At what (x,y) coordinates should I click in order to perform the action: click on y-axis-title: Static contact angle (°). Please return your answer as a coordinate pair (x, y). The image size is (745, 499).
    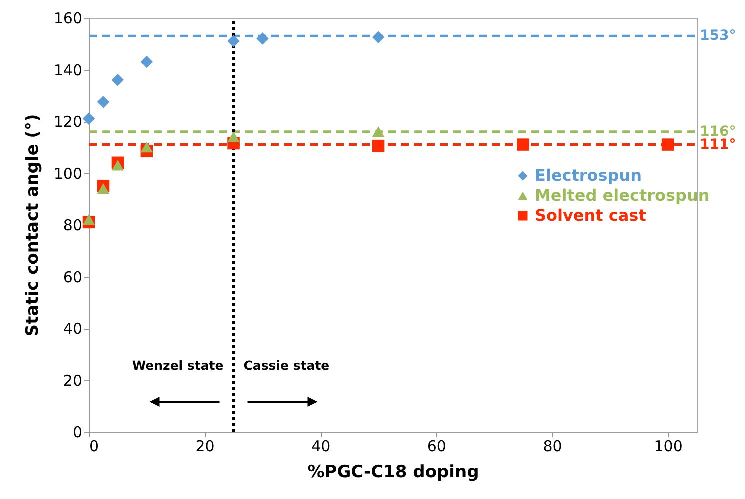
    Looking at the image, I should click on (32, 225).